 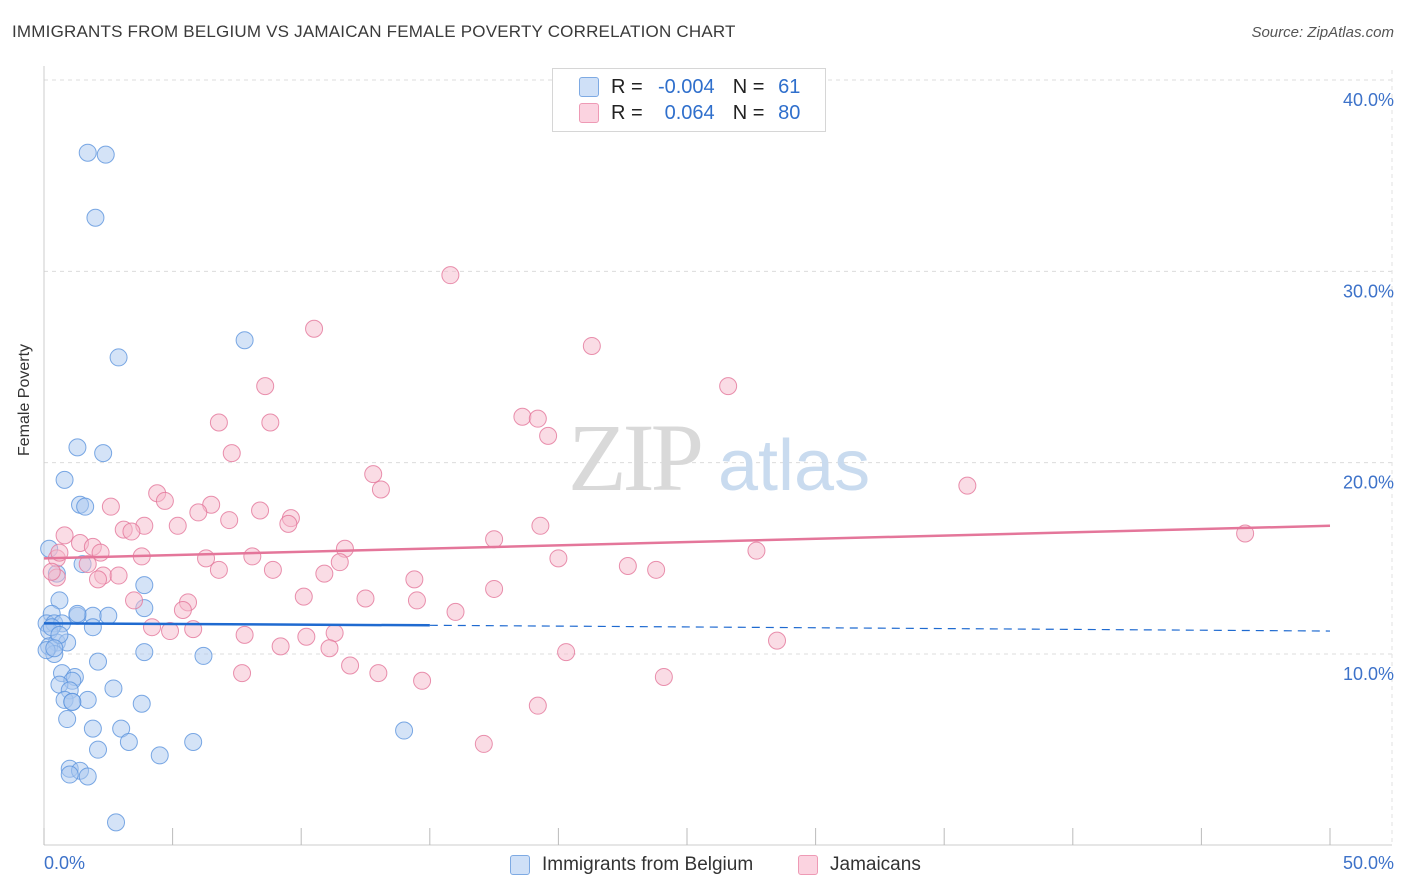 What do you see at coordinates (789, 112) in the screenshot?
I see `legend-n-value: 80` at bounding box center [789, 112].